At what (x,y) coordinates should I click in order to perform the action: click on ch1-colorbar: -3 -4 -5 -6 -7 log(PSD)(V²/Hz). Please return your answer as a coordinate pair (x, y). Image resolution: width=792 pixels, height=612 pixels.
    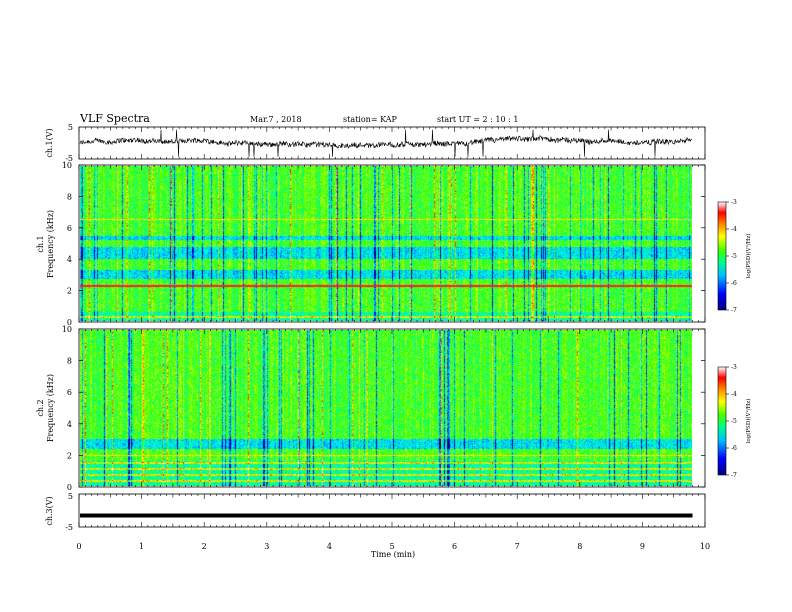
    Looking at the image, I should click on (734, 256).